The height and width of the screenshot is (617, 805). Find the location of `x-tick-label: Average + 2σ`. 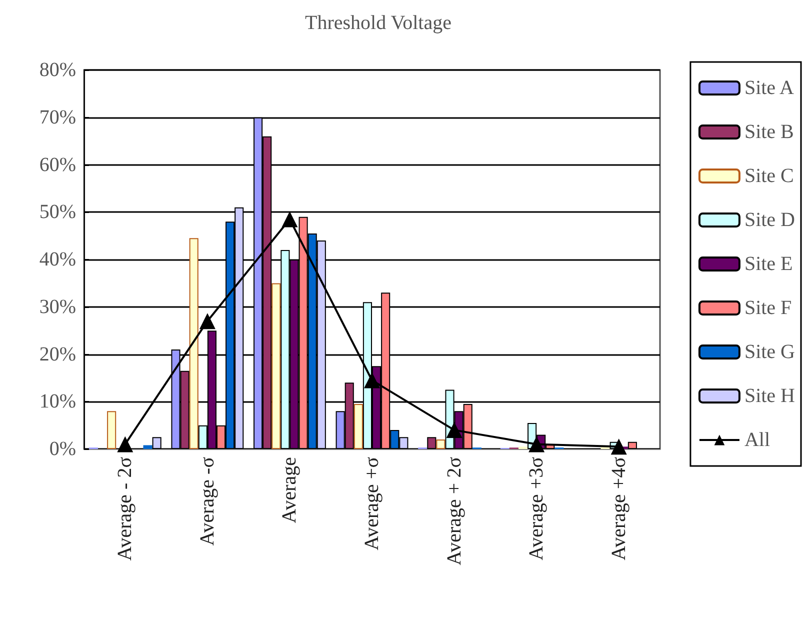

x-tick-label: Average + 2σ is located at coordinates (454, 511).